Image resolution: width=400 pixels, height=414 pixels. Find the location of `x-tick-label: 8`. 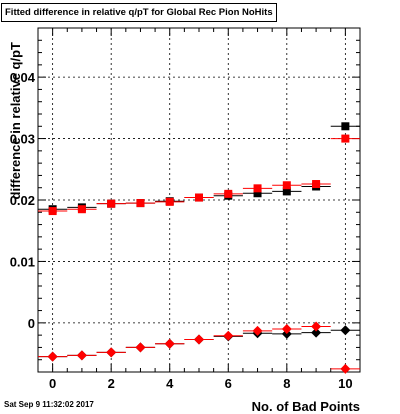

x-tick-label: 8 is located at coordinates (286, 383).